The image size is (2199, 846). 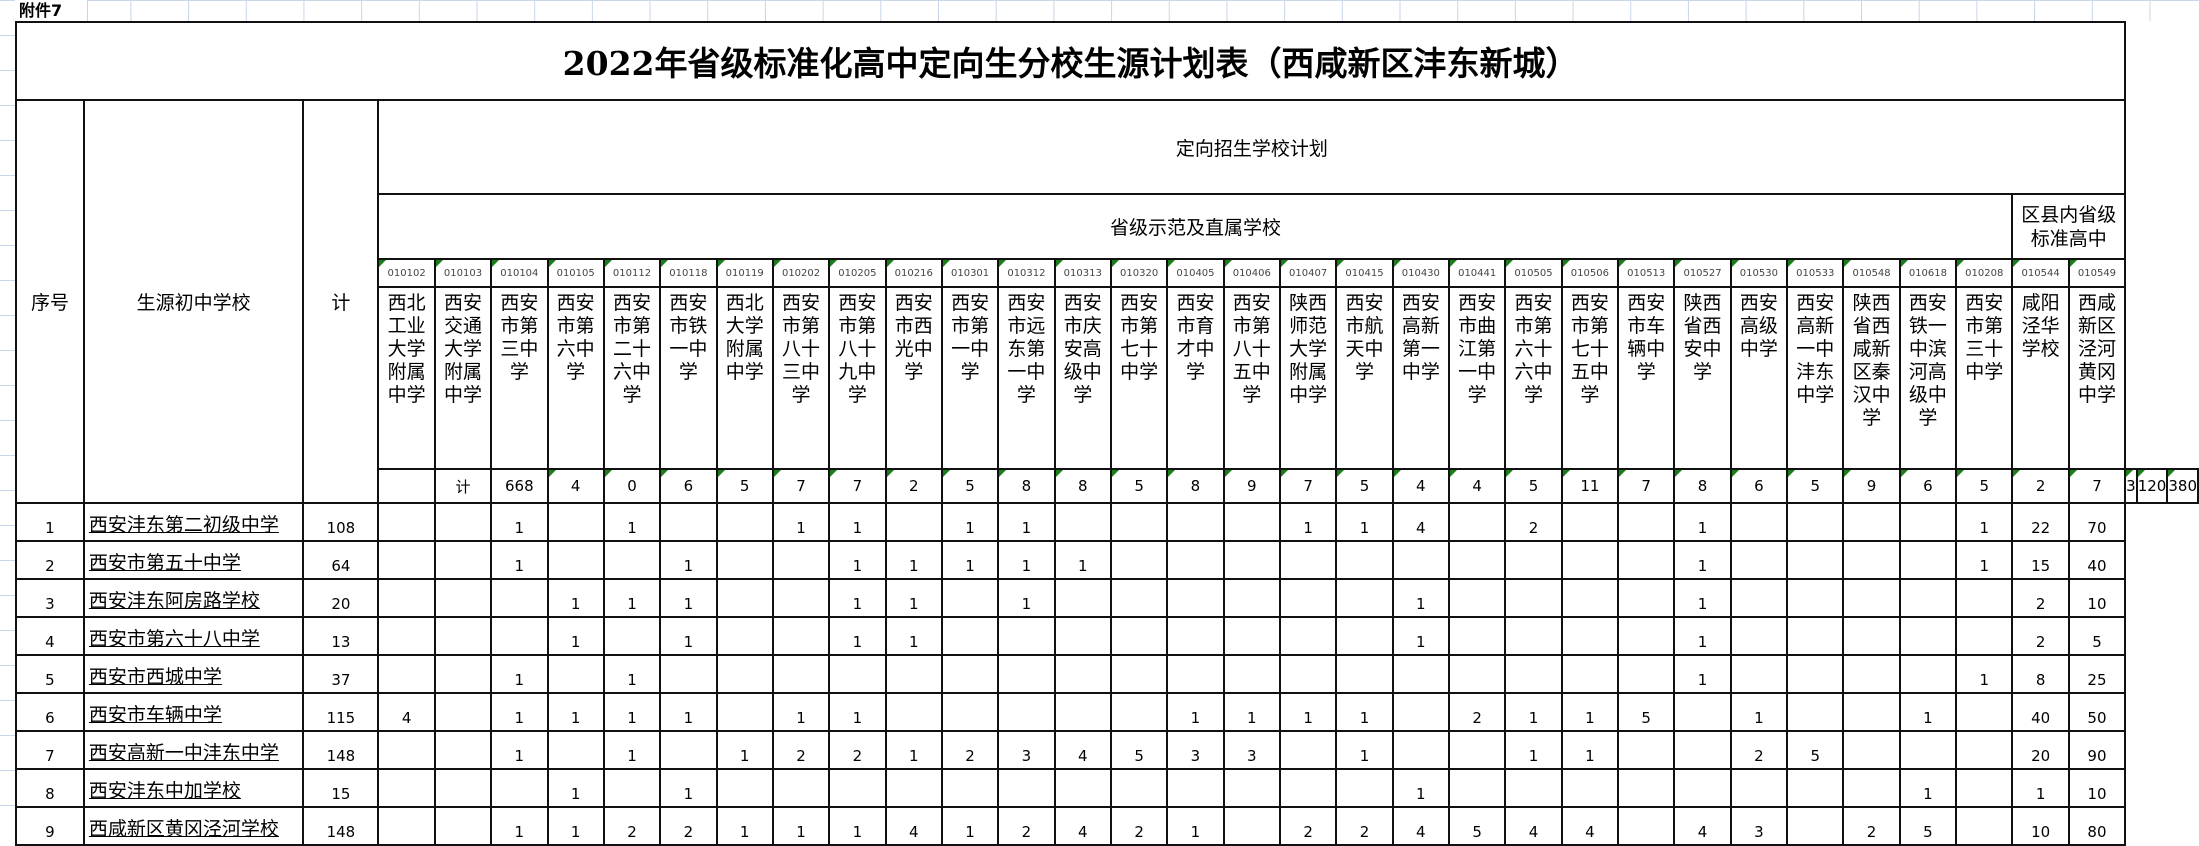 I want to click on row-value: 90, so click(x=2097, y=750).